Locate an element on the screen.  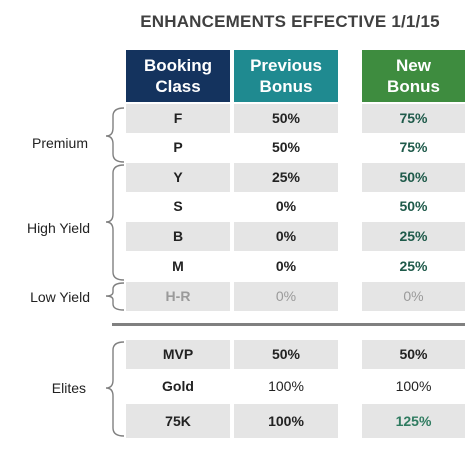
header-previous-bonus: Previous Bonus is located at coordinates (286, 76).